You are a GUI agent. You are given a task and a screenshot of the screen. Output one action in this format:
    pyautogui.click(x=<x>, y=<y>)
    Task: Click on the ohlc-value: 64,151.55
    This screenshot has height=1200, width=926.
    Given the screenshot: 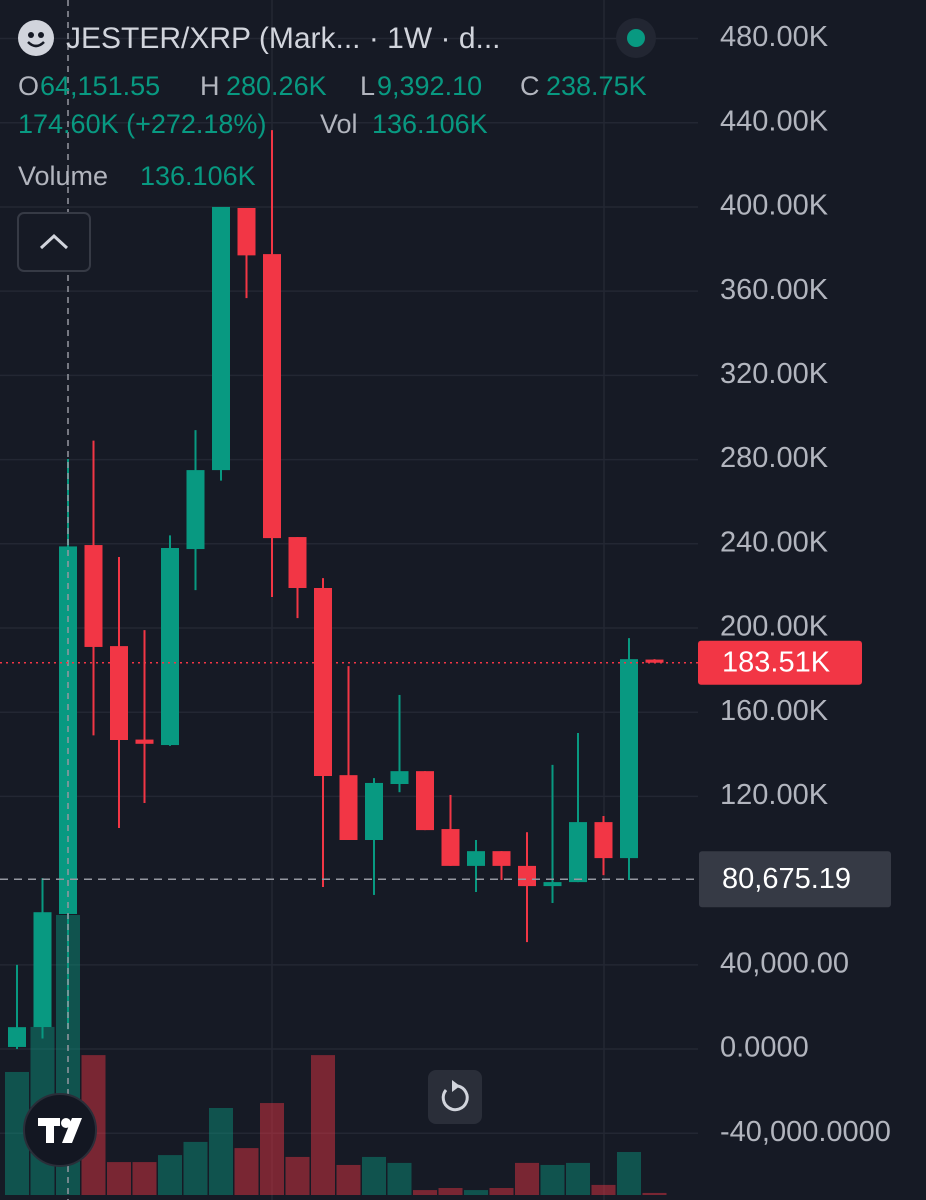 What is the action you would take?
    pyautogui.click(x=100, y=86)
    